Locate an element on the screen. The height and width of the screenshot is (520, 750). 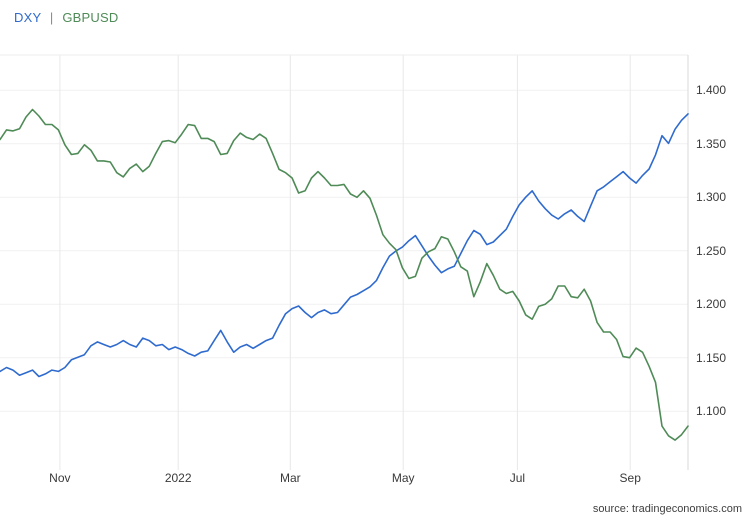
legend-item-dxy: DXY is located at coordinates (28, 17).